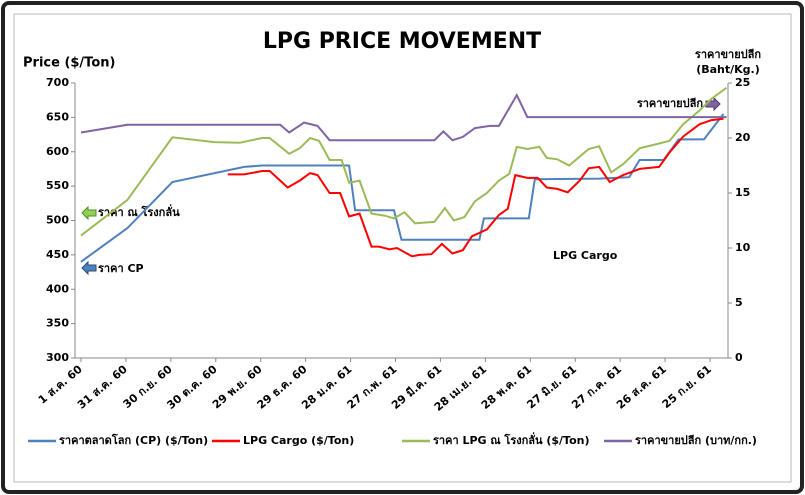 The height and width of the screenshot is (495, 805). Describe the element at coordinates (69, 63) in the screenshot. I see `y-axis-label: Price ($/Ton)` at that location.